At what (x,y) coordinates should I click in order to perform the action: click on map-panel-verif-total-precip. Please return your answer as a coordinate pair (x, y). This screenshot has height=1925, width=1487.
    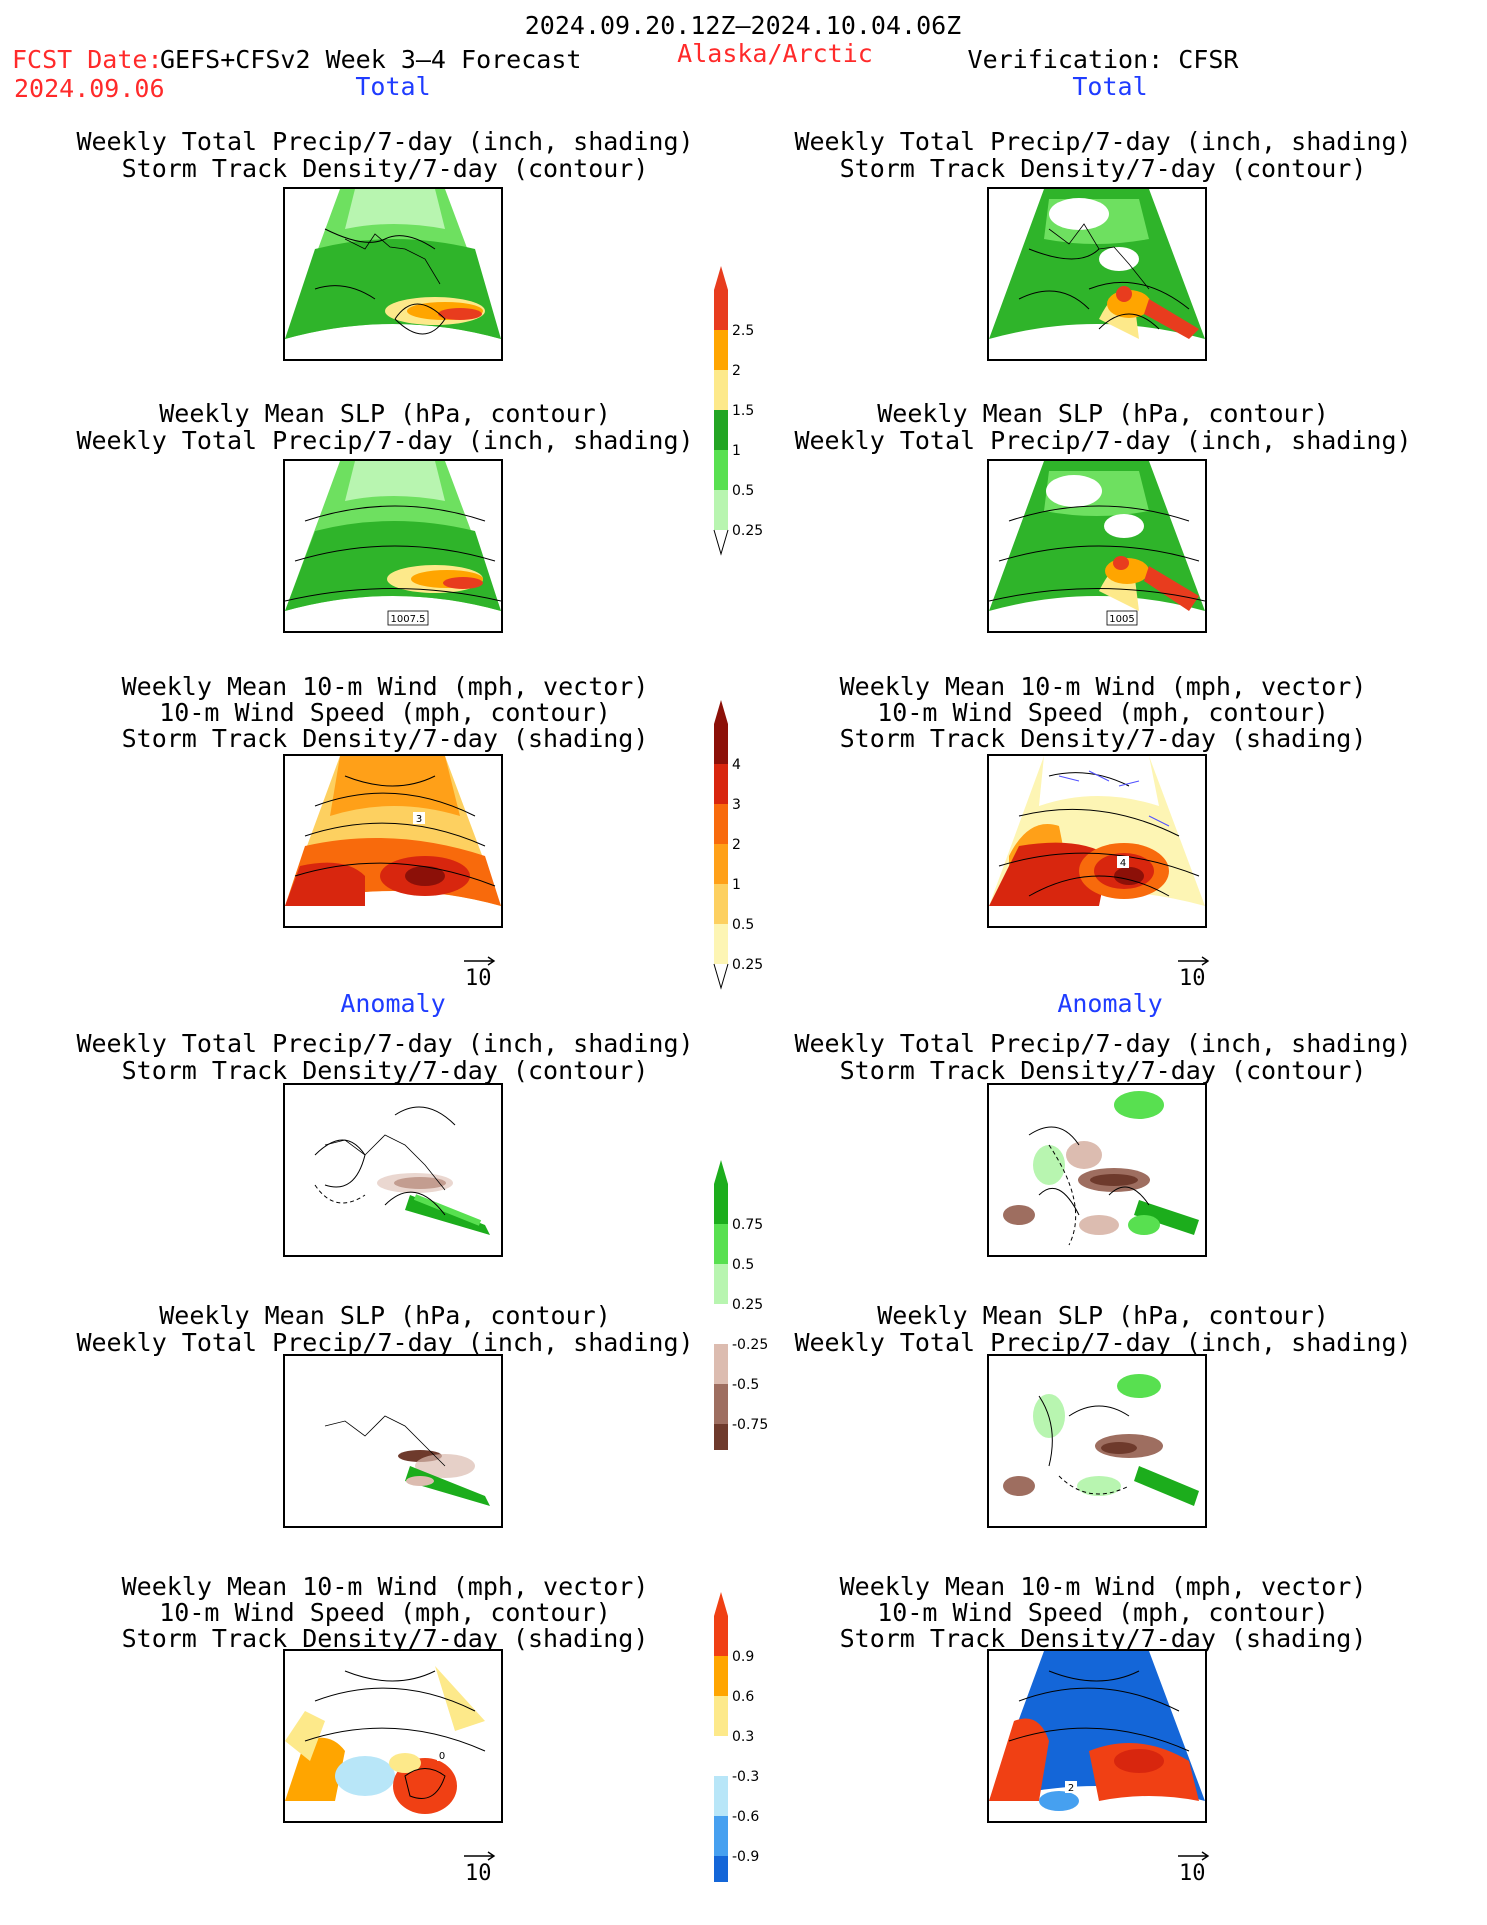
    Looking at the image, I should click on (1097, 274).